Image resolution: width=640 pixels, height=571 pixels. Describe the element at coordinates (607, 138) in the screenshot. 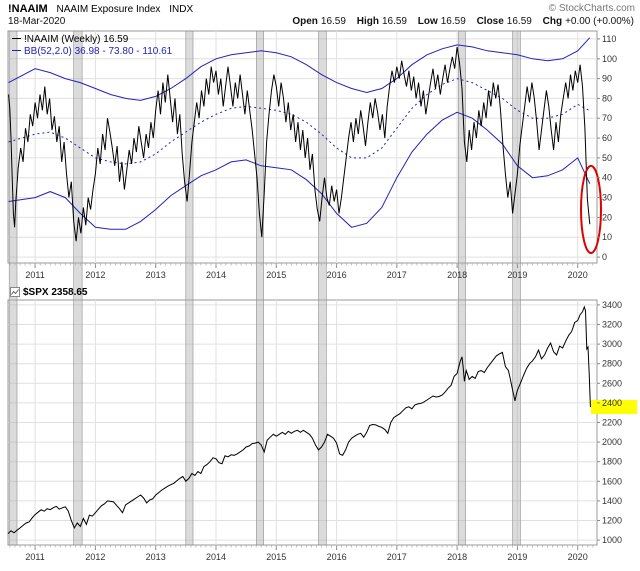

I see `naaim-ytick-label: 60` at that location.